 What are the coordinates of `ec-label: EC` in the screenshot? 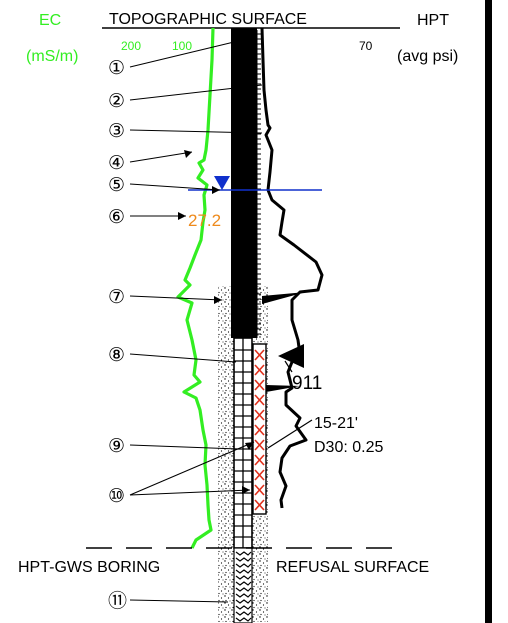 It's located at (50, 20).